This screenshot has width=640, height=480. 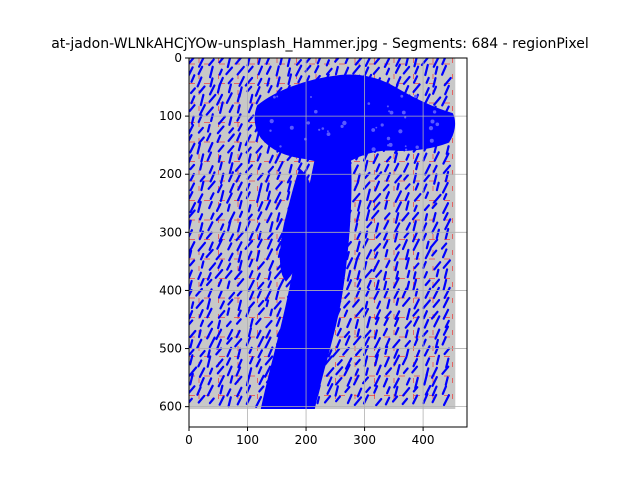 I want to click on y-tick-label: 100, so click(x=170, y=116).